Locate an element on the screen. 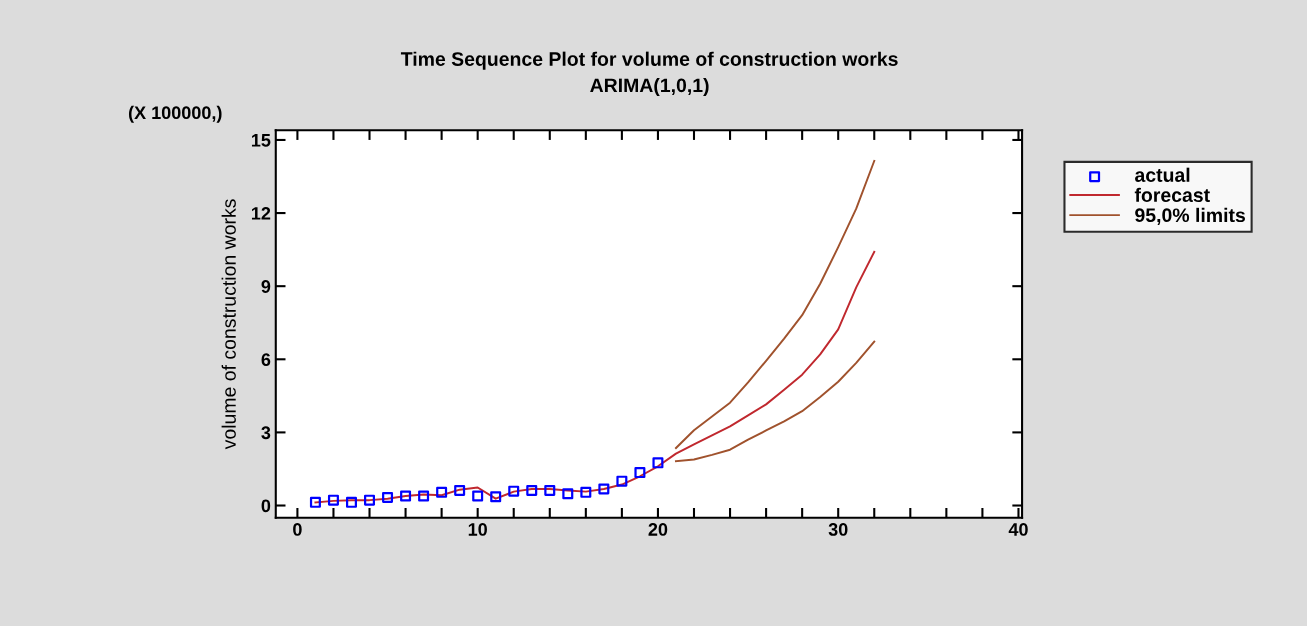 The height and width of the screenshot is (626, 1307). legend-label: forecast is located at coordinates (1172, 195).